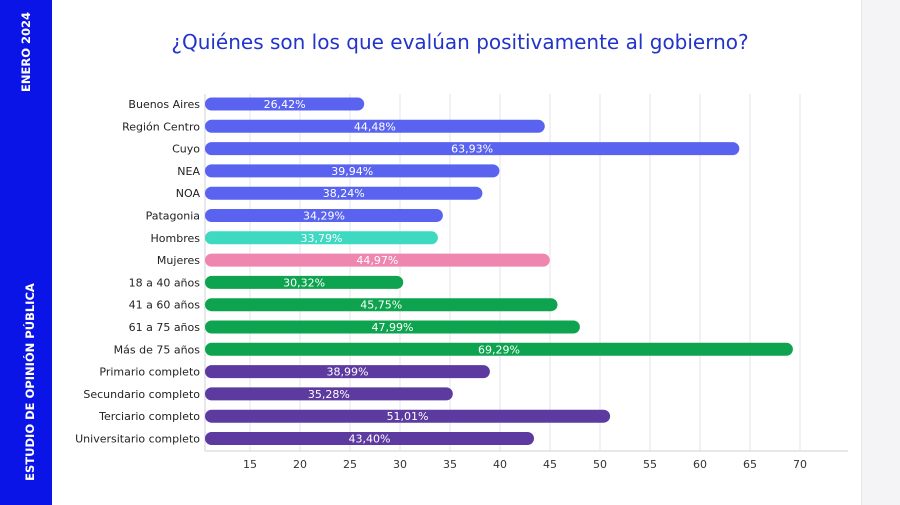 This screenshot has height=505, width=900. Describe the element at coordinates (178, 260) in the screenshot. I see `category-label: Mujeres` at that location.